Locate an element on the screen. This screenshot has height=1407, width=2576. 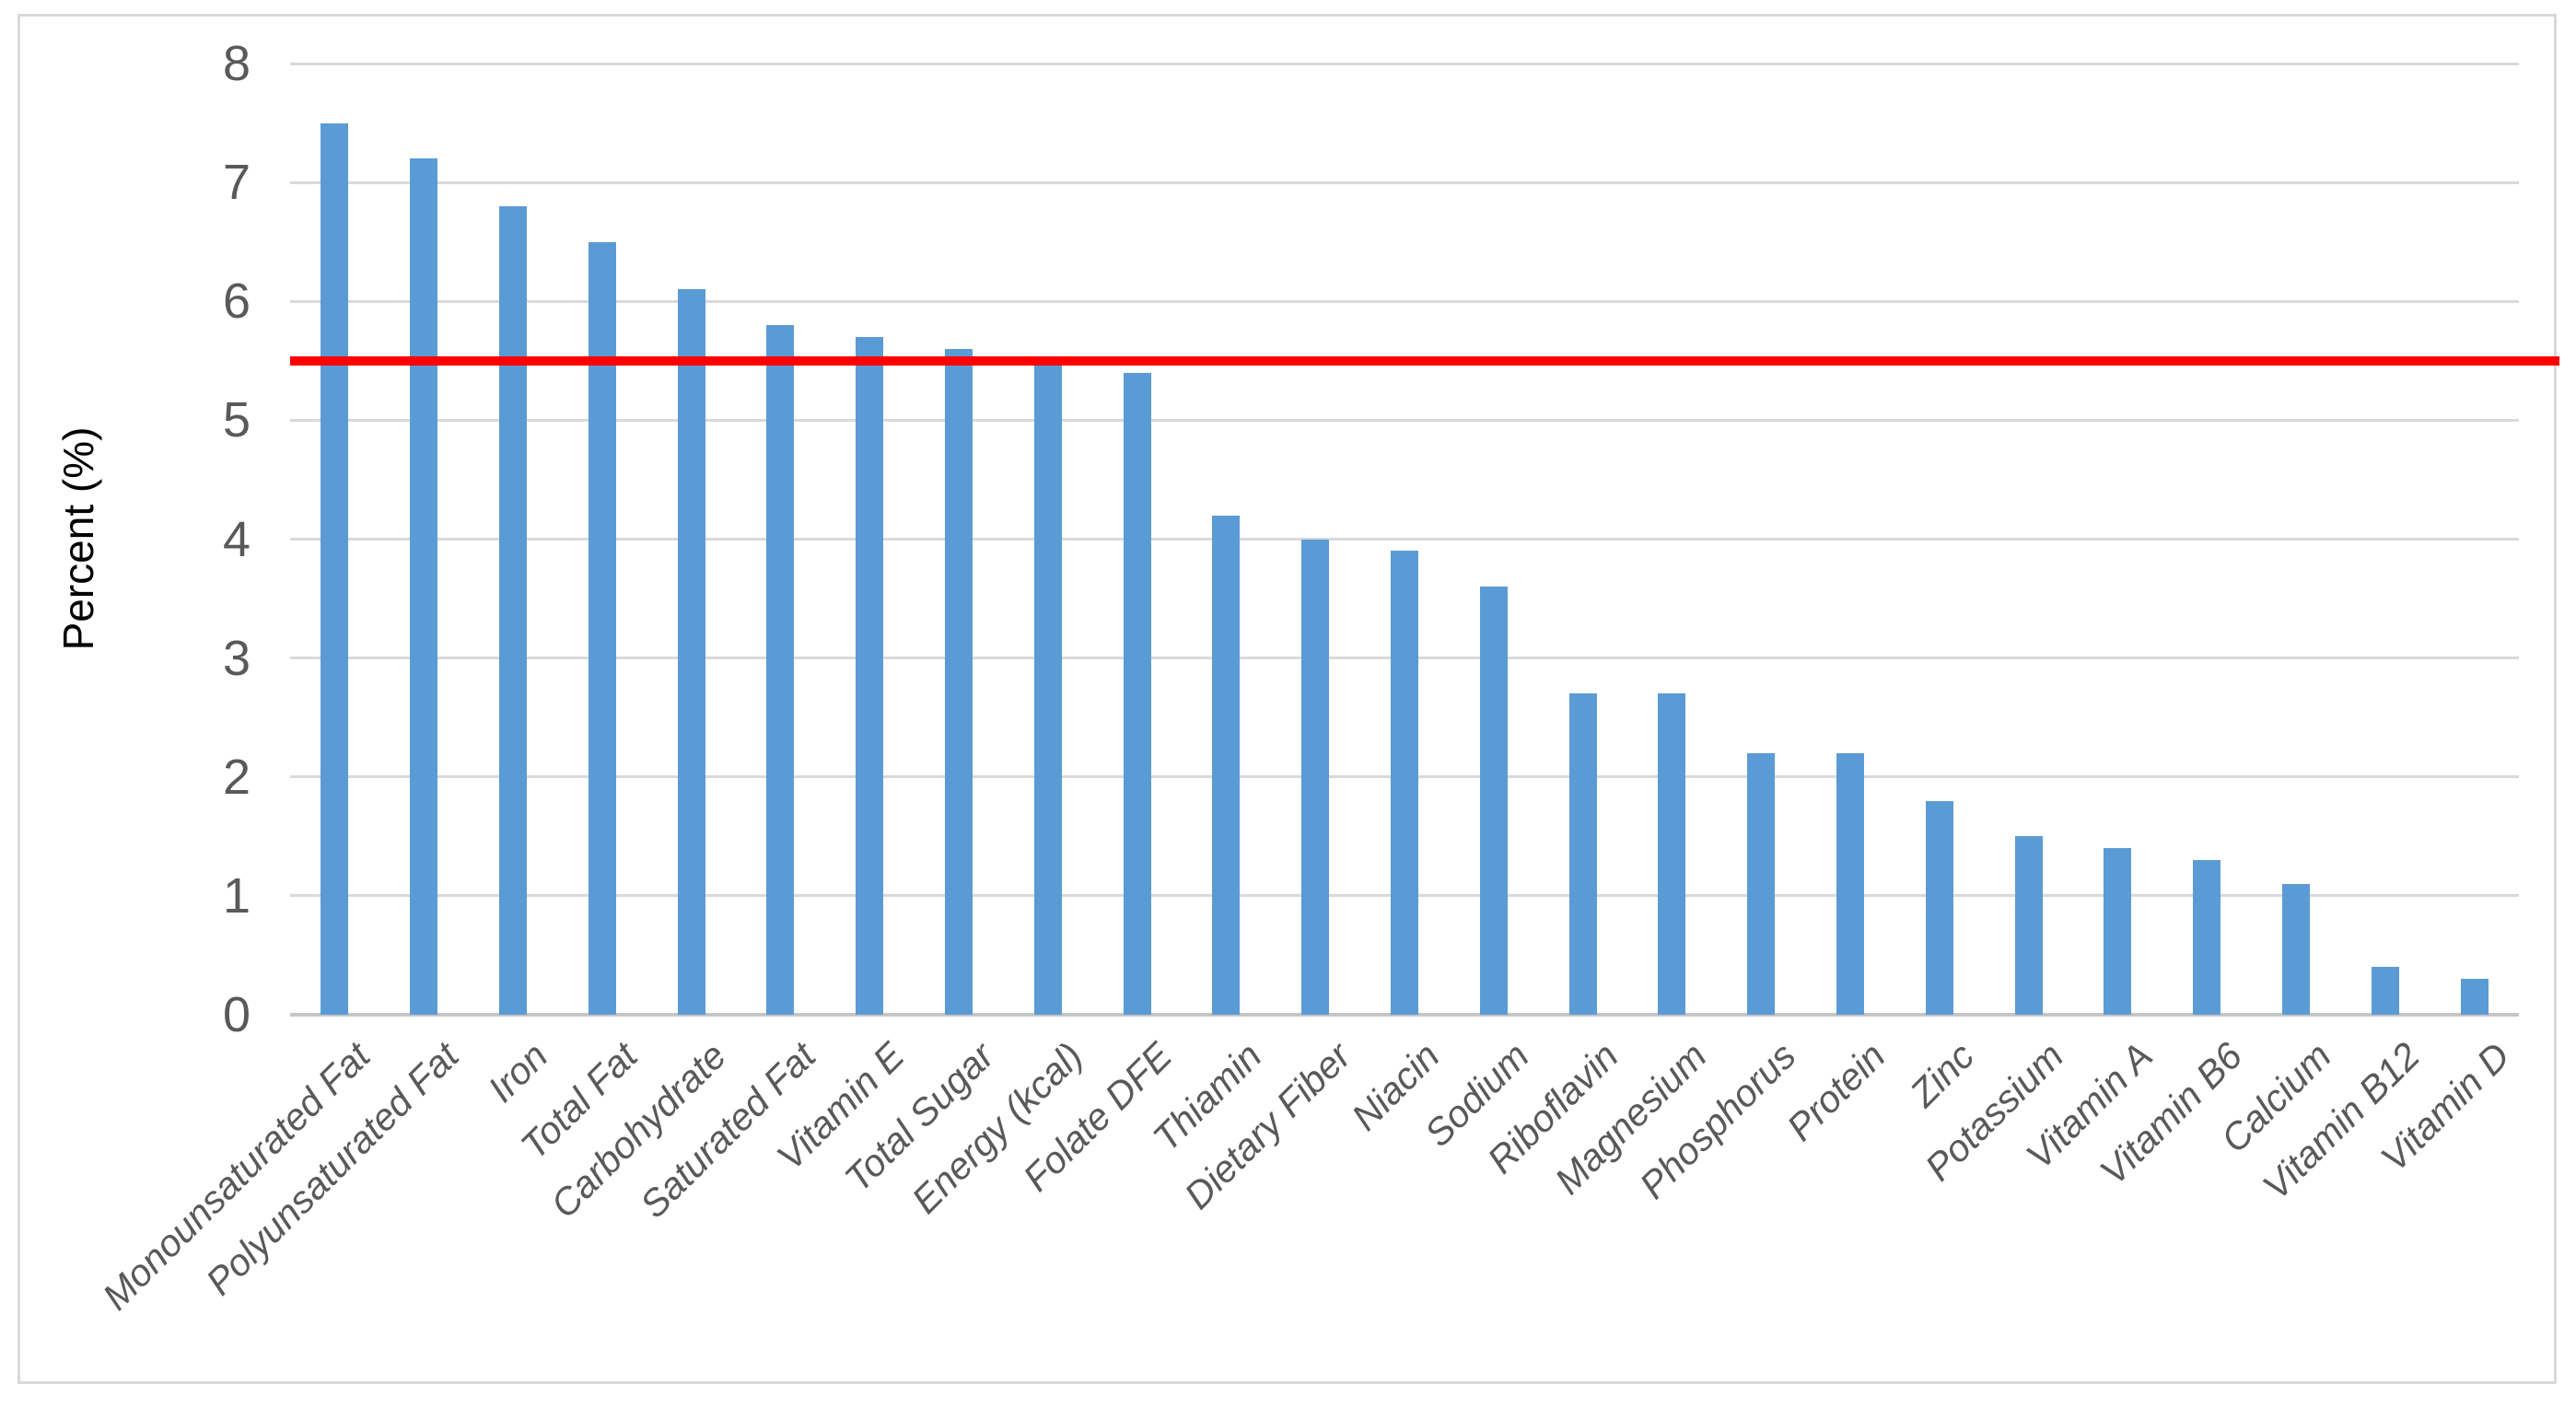
y-tick-4: 4 is located at coordinates (236, 539).